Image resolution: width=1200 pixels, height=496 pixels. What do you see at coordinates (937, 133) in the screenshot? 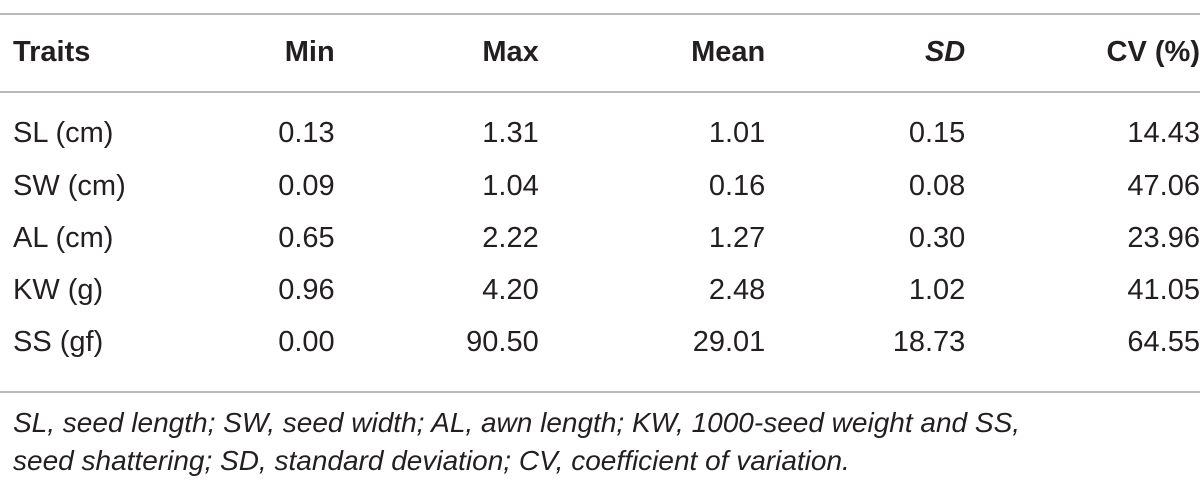
I see `cell-sd: 0.15` at bounding box center [937, 133].